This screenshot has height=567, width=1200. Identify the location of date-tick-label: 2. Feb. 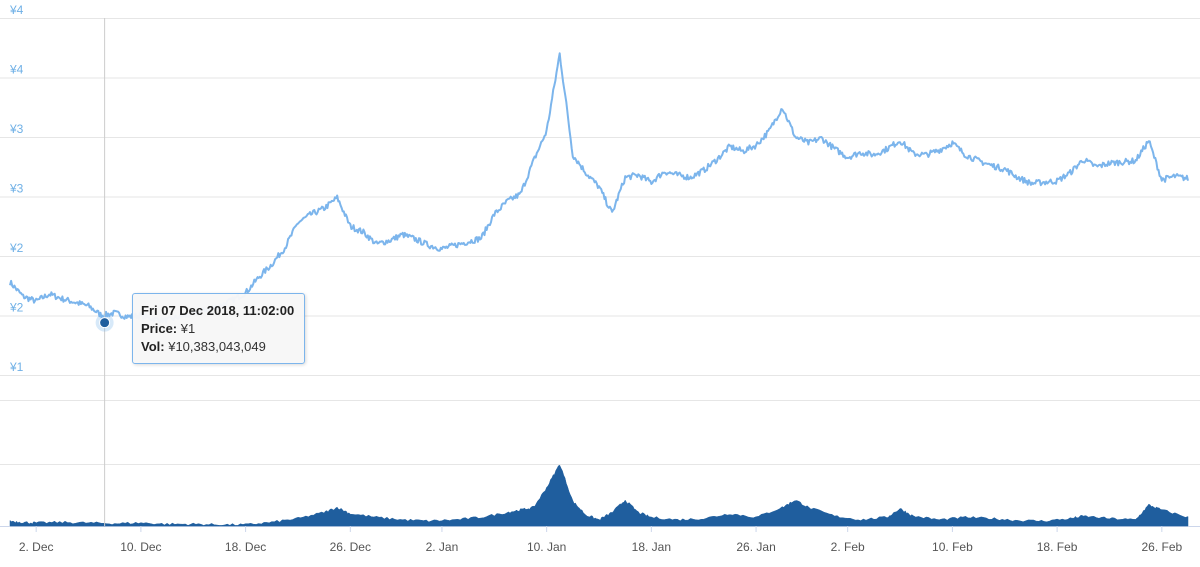
(848, 547).